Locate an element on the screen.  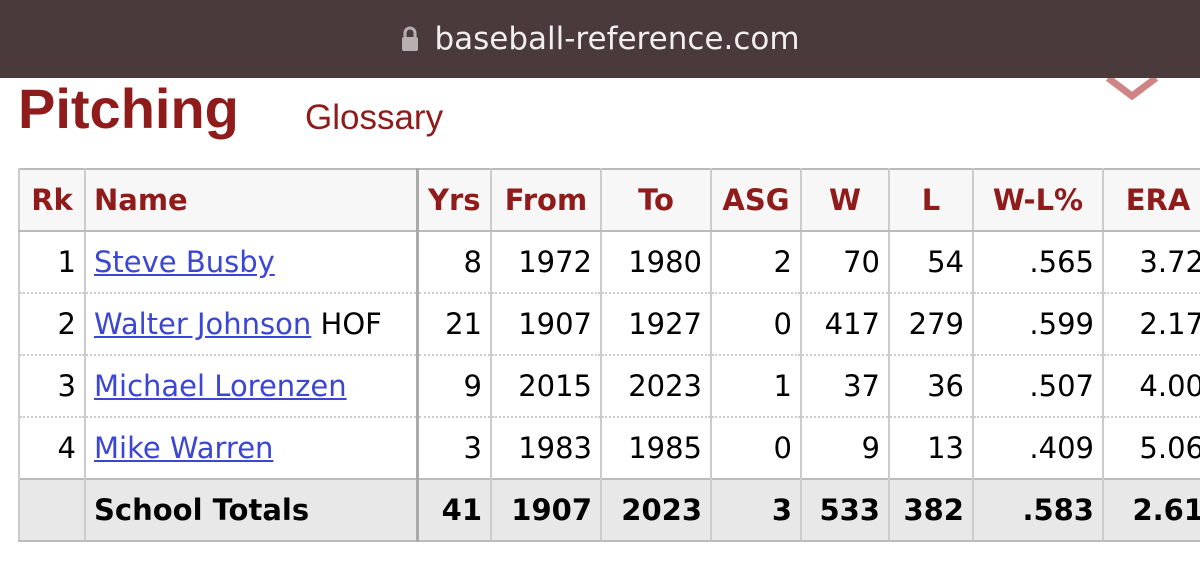
header-row: Rk Name Yrs From To ASG W L W-L% ERA is located at coordinates (609, 200).